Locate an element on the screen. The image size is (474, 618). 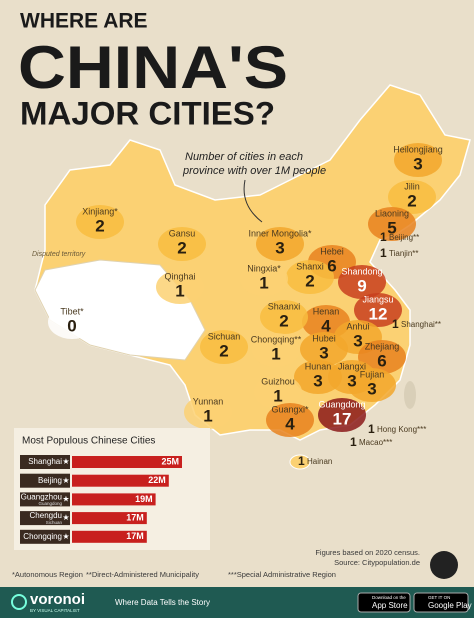
province-name: Shanxi is located at coordinates (310, 266).